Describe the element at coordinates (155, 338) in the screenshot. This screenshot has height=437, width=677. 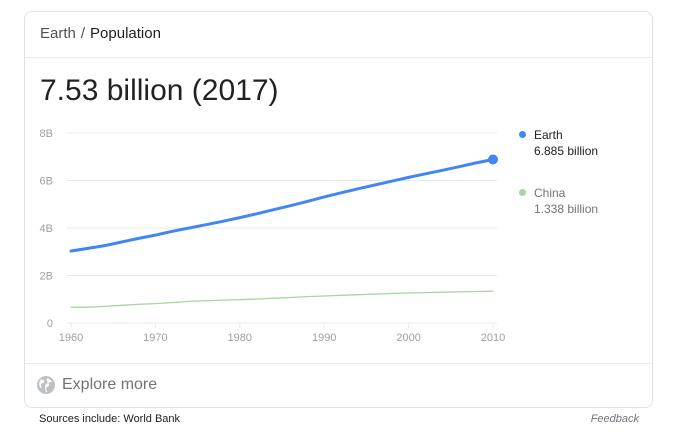
I see `x-tick-label: 1970` at that location.